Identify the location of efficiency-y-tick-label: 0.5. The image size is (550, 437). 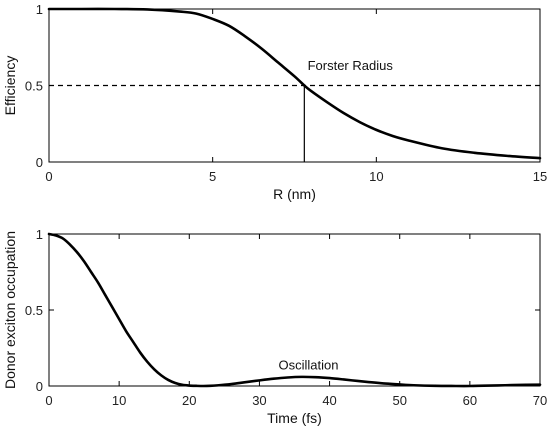
(34, 86).